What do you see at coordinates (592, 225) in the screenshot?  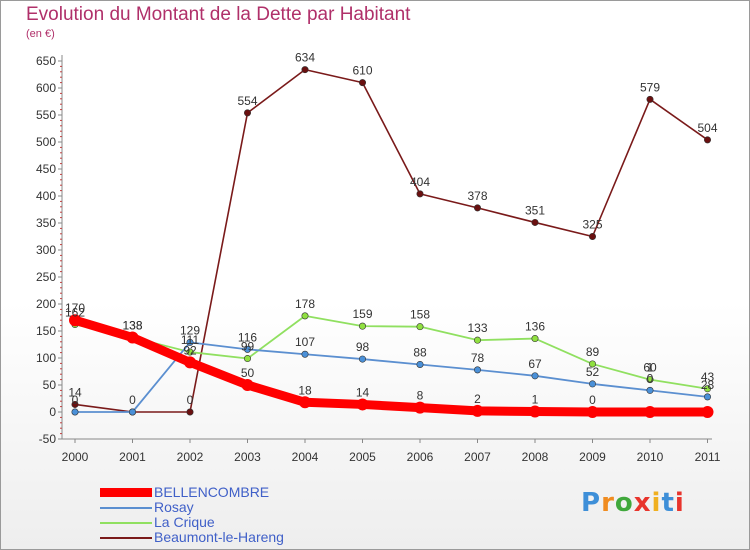 I see `data-label: 325` at bounding box center [592, 225].